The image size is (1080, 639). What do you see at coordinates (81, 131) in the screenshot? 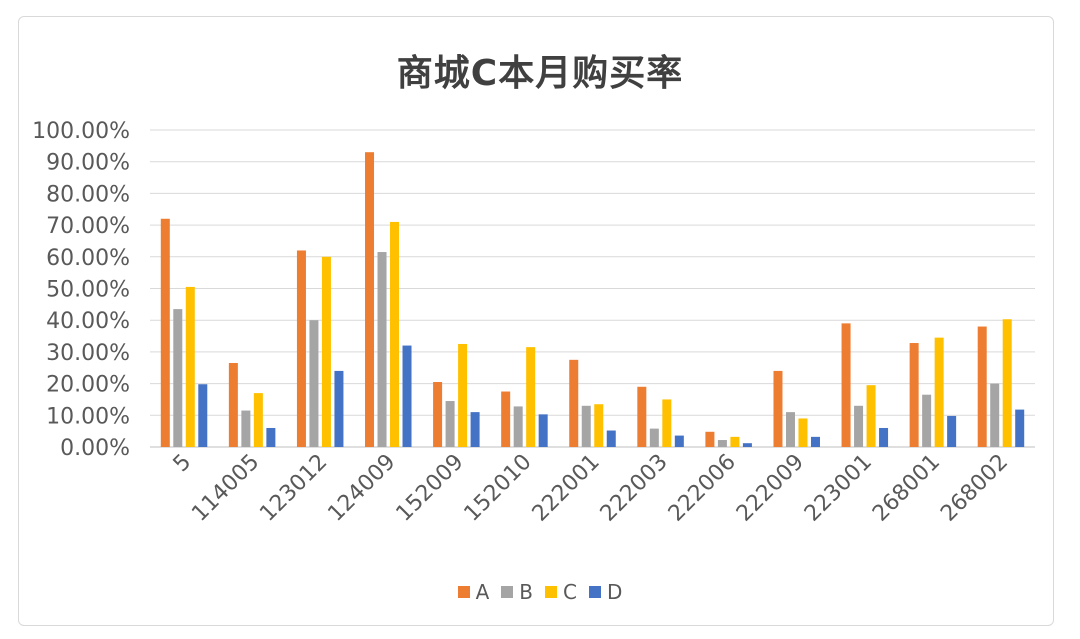
I see `y-tick-label: 100.00%` at bounding box center [81, 131].